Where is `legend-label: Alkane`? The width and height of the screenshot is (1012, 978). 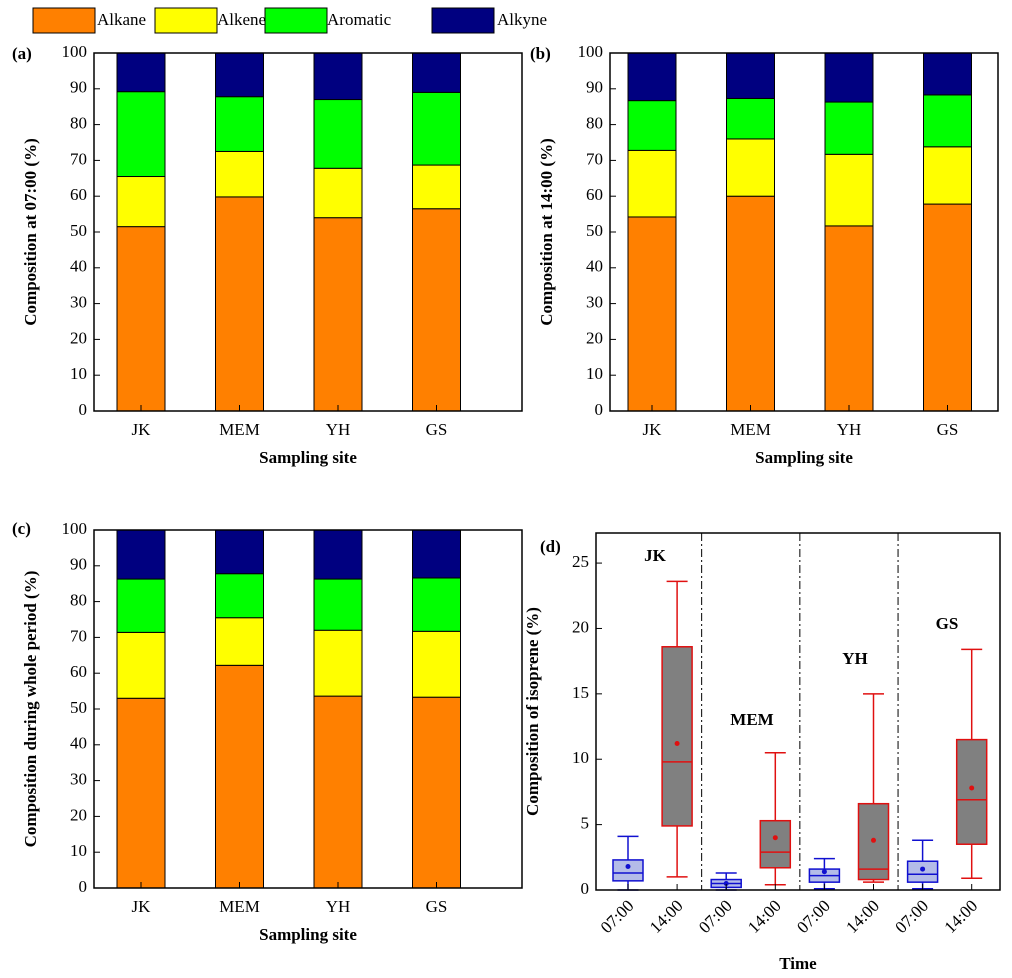 legend-label: Alkane is located at coordinates (121, 19).